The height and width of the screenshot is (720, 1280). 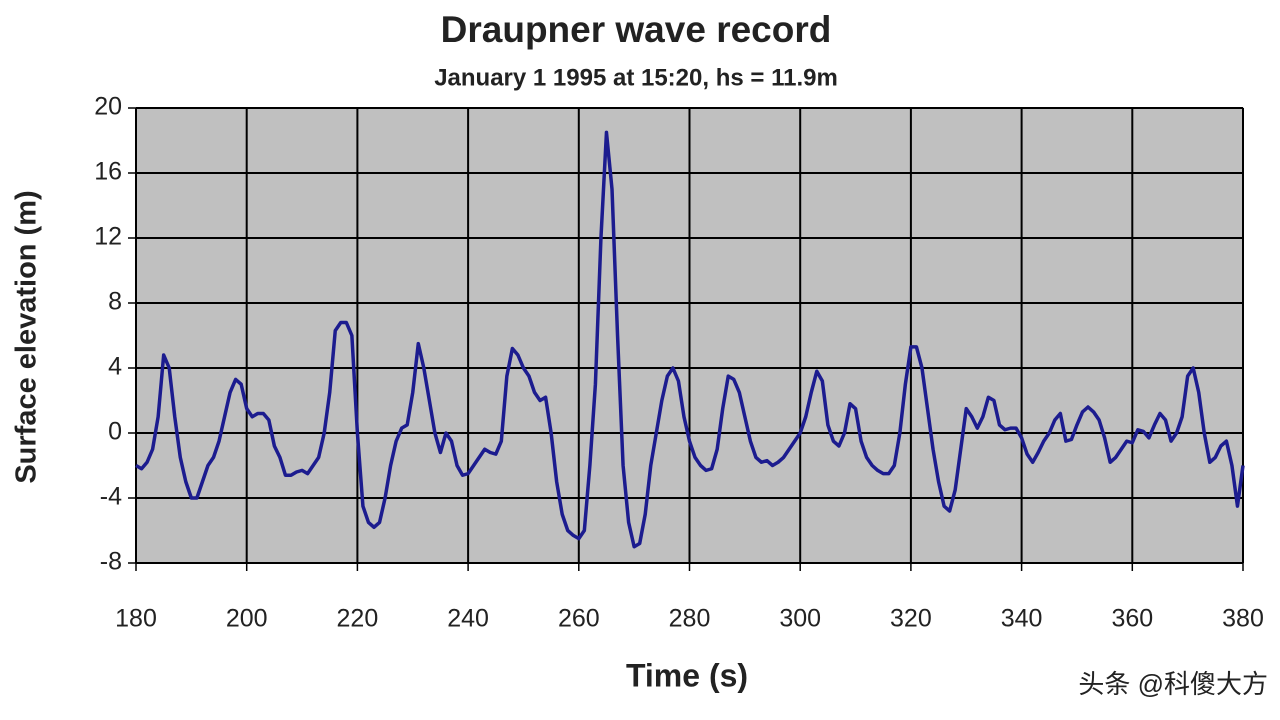 What do you see at coordinates (687, 675) in the screenshot?
I see `x-axis-label: Time (s)` at bounding box center [687, 675].